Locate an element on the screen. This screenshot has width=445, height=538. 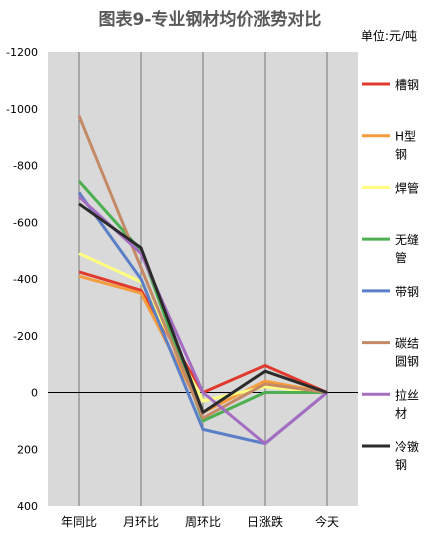
legend-label: 碳结 is located at coordinates (407, 344).